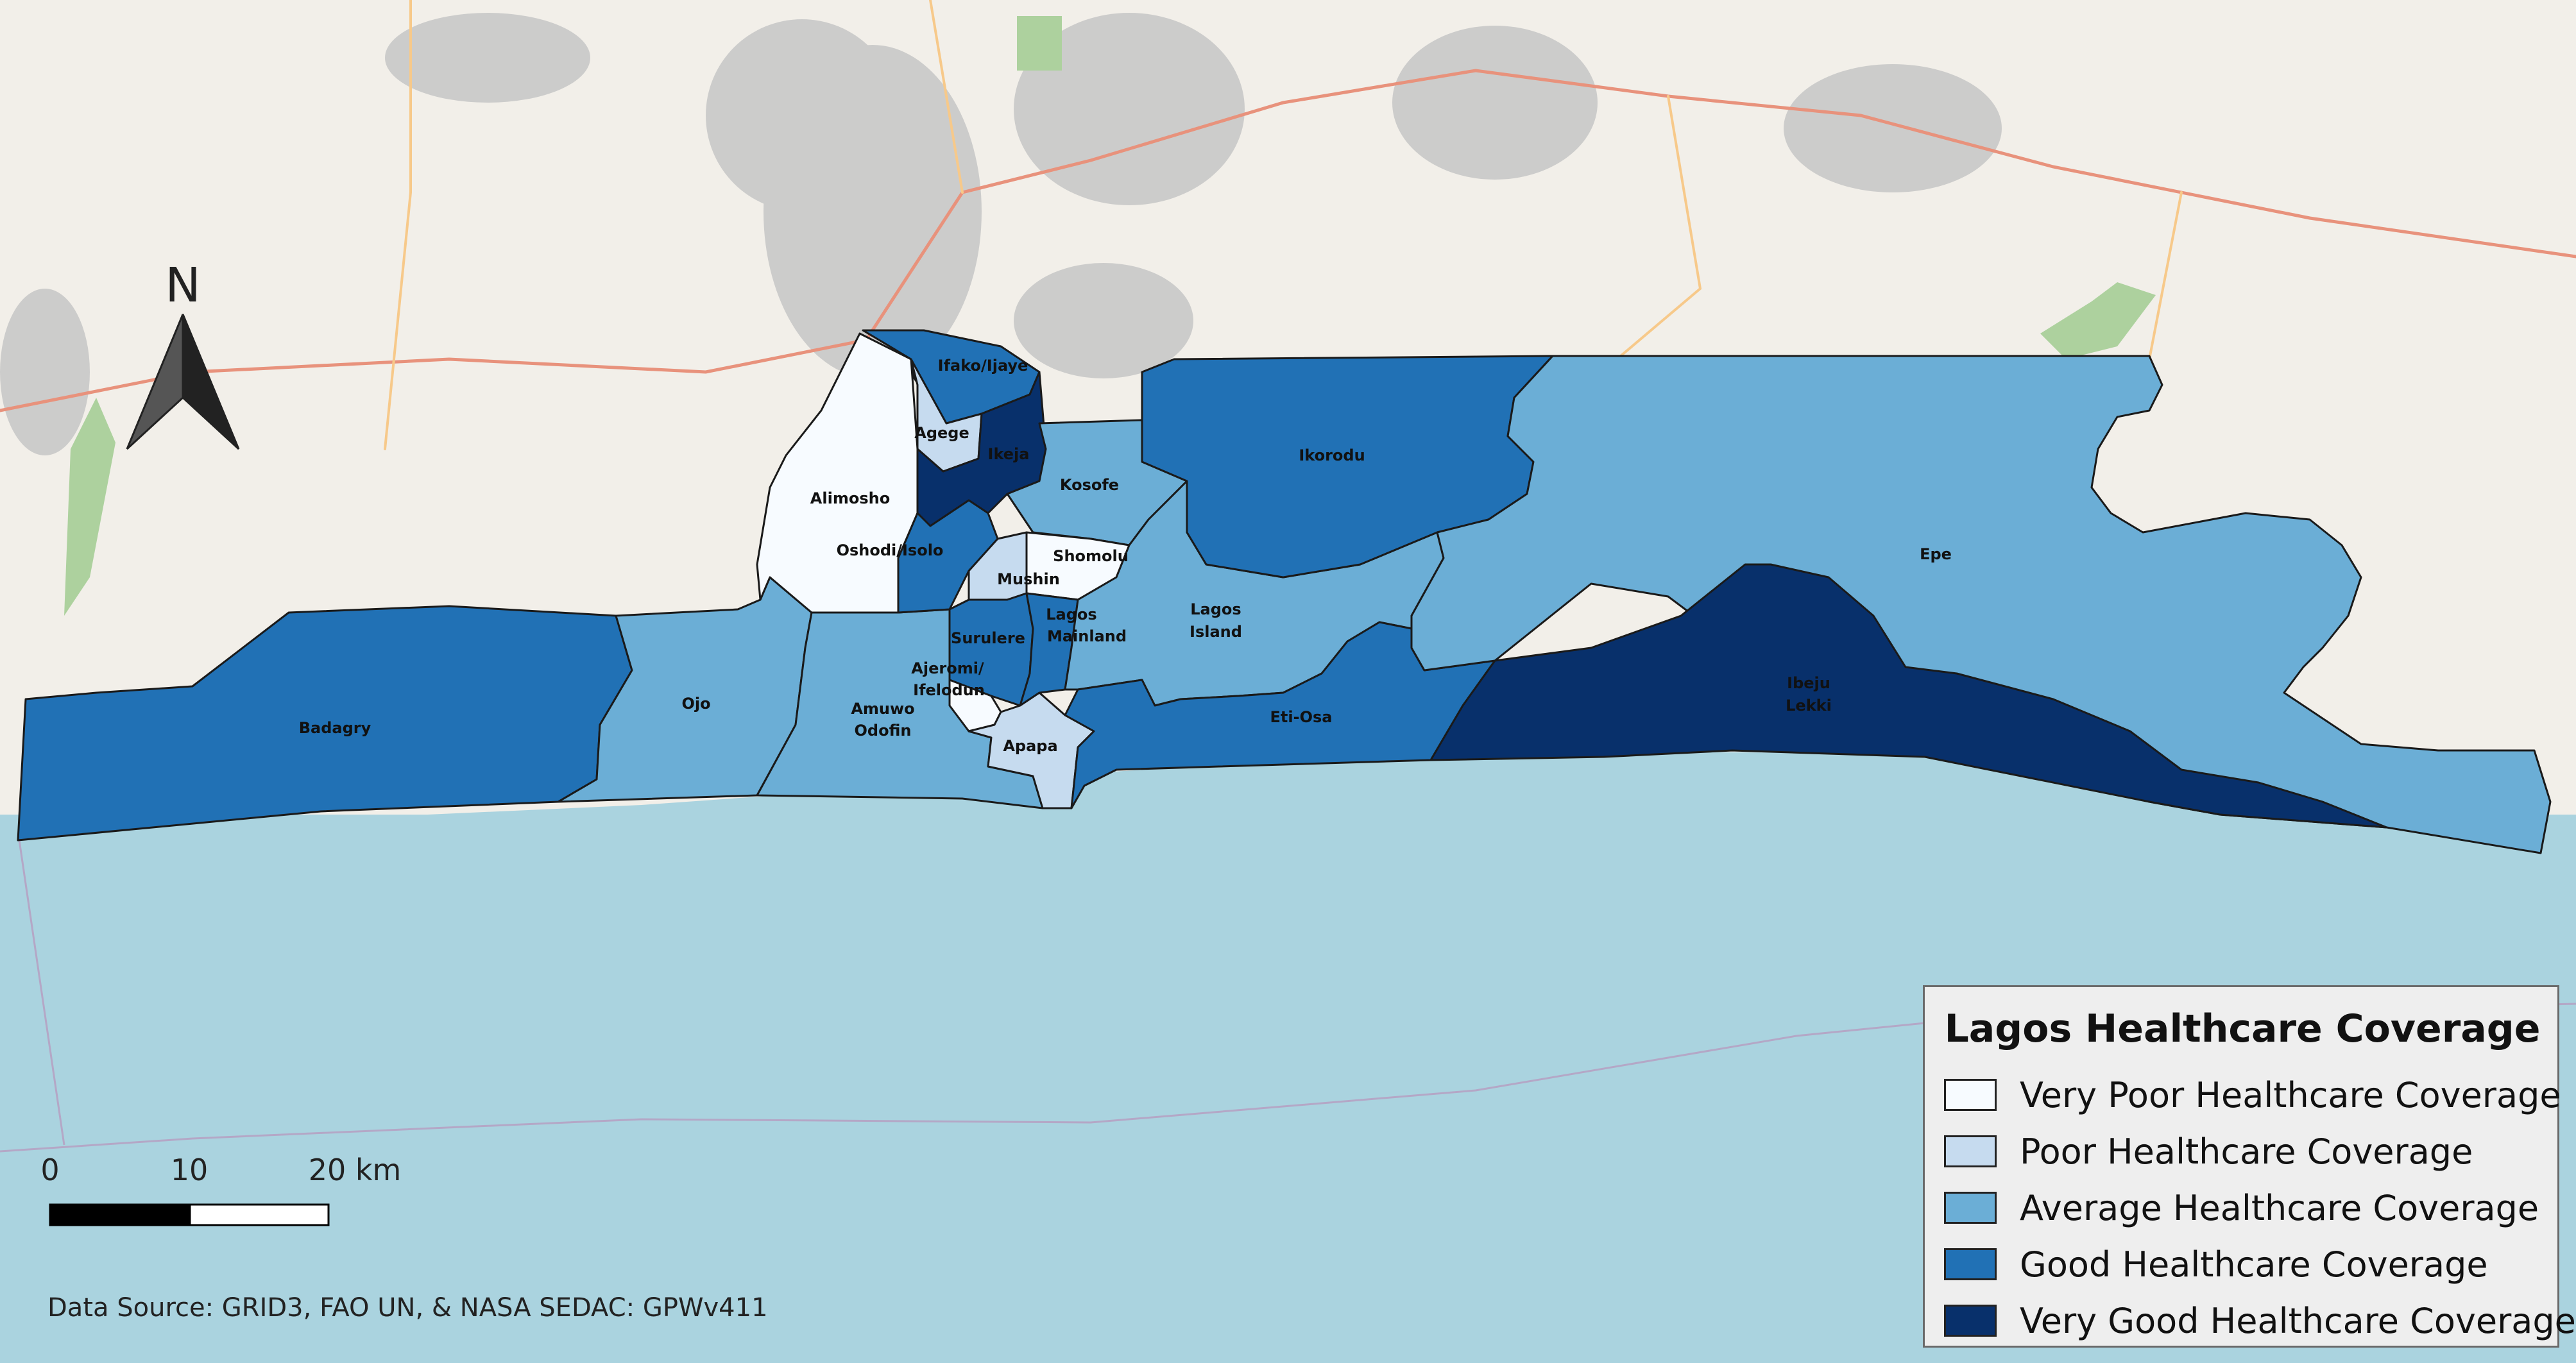 The width and height of the screenshot is (2576, 1363). Describe the element at coordinates (1091, 556) in the screenshot. I see `label-shomolu: Shomolu` at that location.